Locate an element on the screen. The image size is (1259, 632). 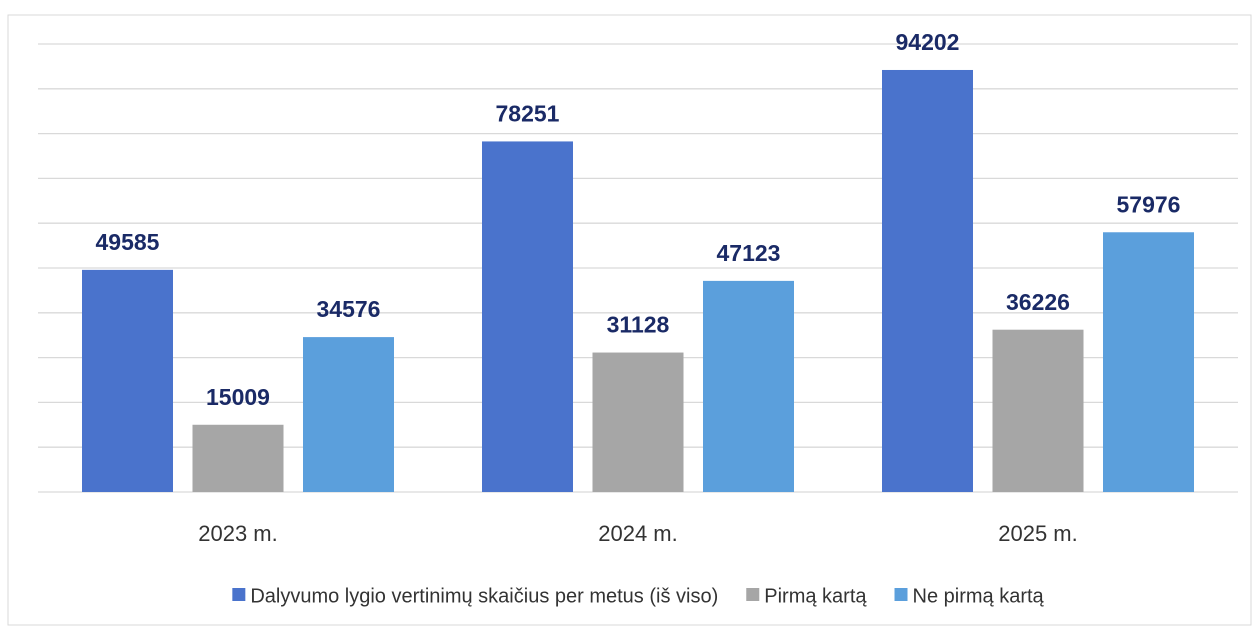
data-label: 57976 is located at coordinates (1149, 204).